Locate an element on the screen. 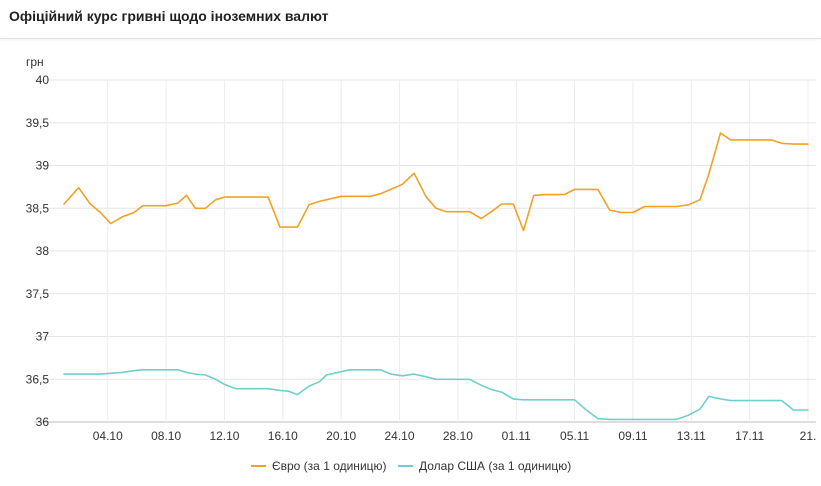 This screenshot has width=821, height=486. y-tick-label: 38,5 is located at coordinates (38, 208).